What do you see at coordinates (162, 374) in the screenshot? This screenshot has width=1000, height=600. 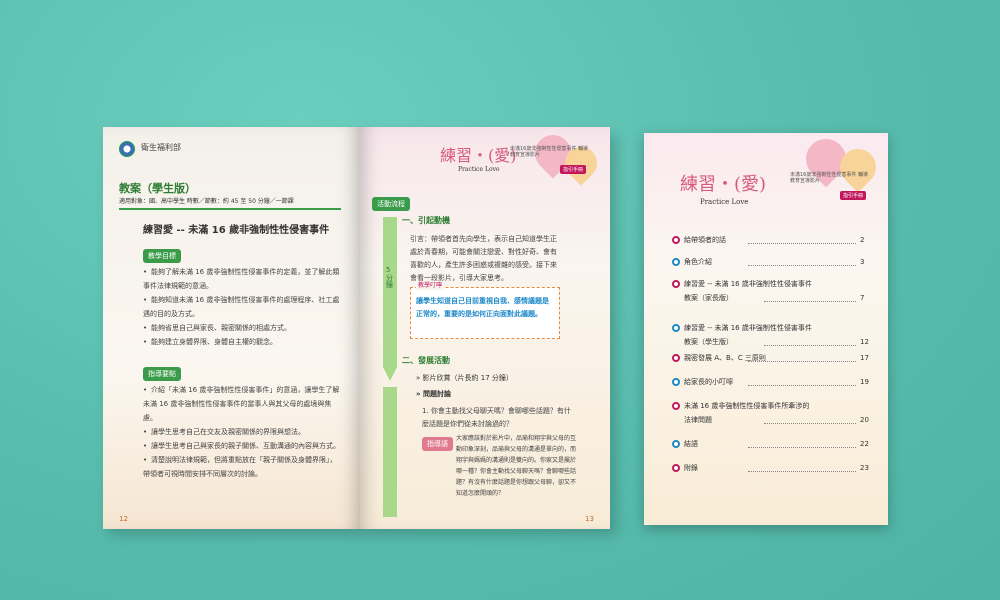 I see `section-tag-guidance: 指導要點` at bounding box center [162, 374].